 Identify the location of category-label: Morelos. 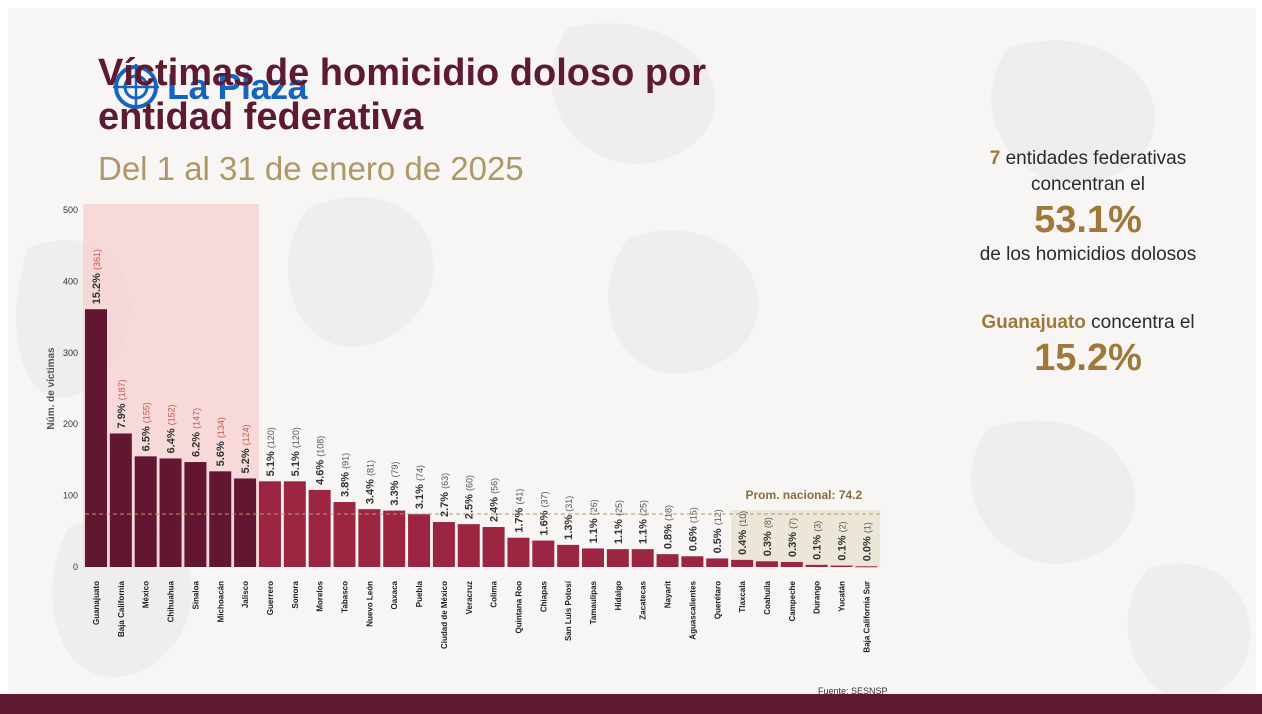
(320, 595).